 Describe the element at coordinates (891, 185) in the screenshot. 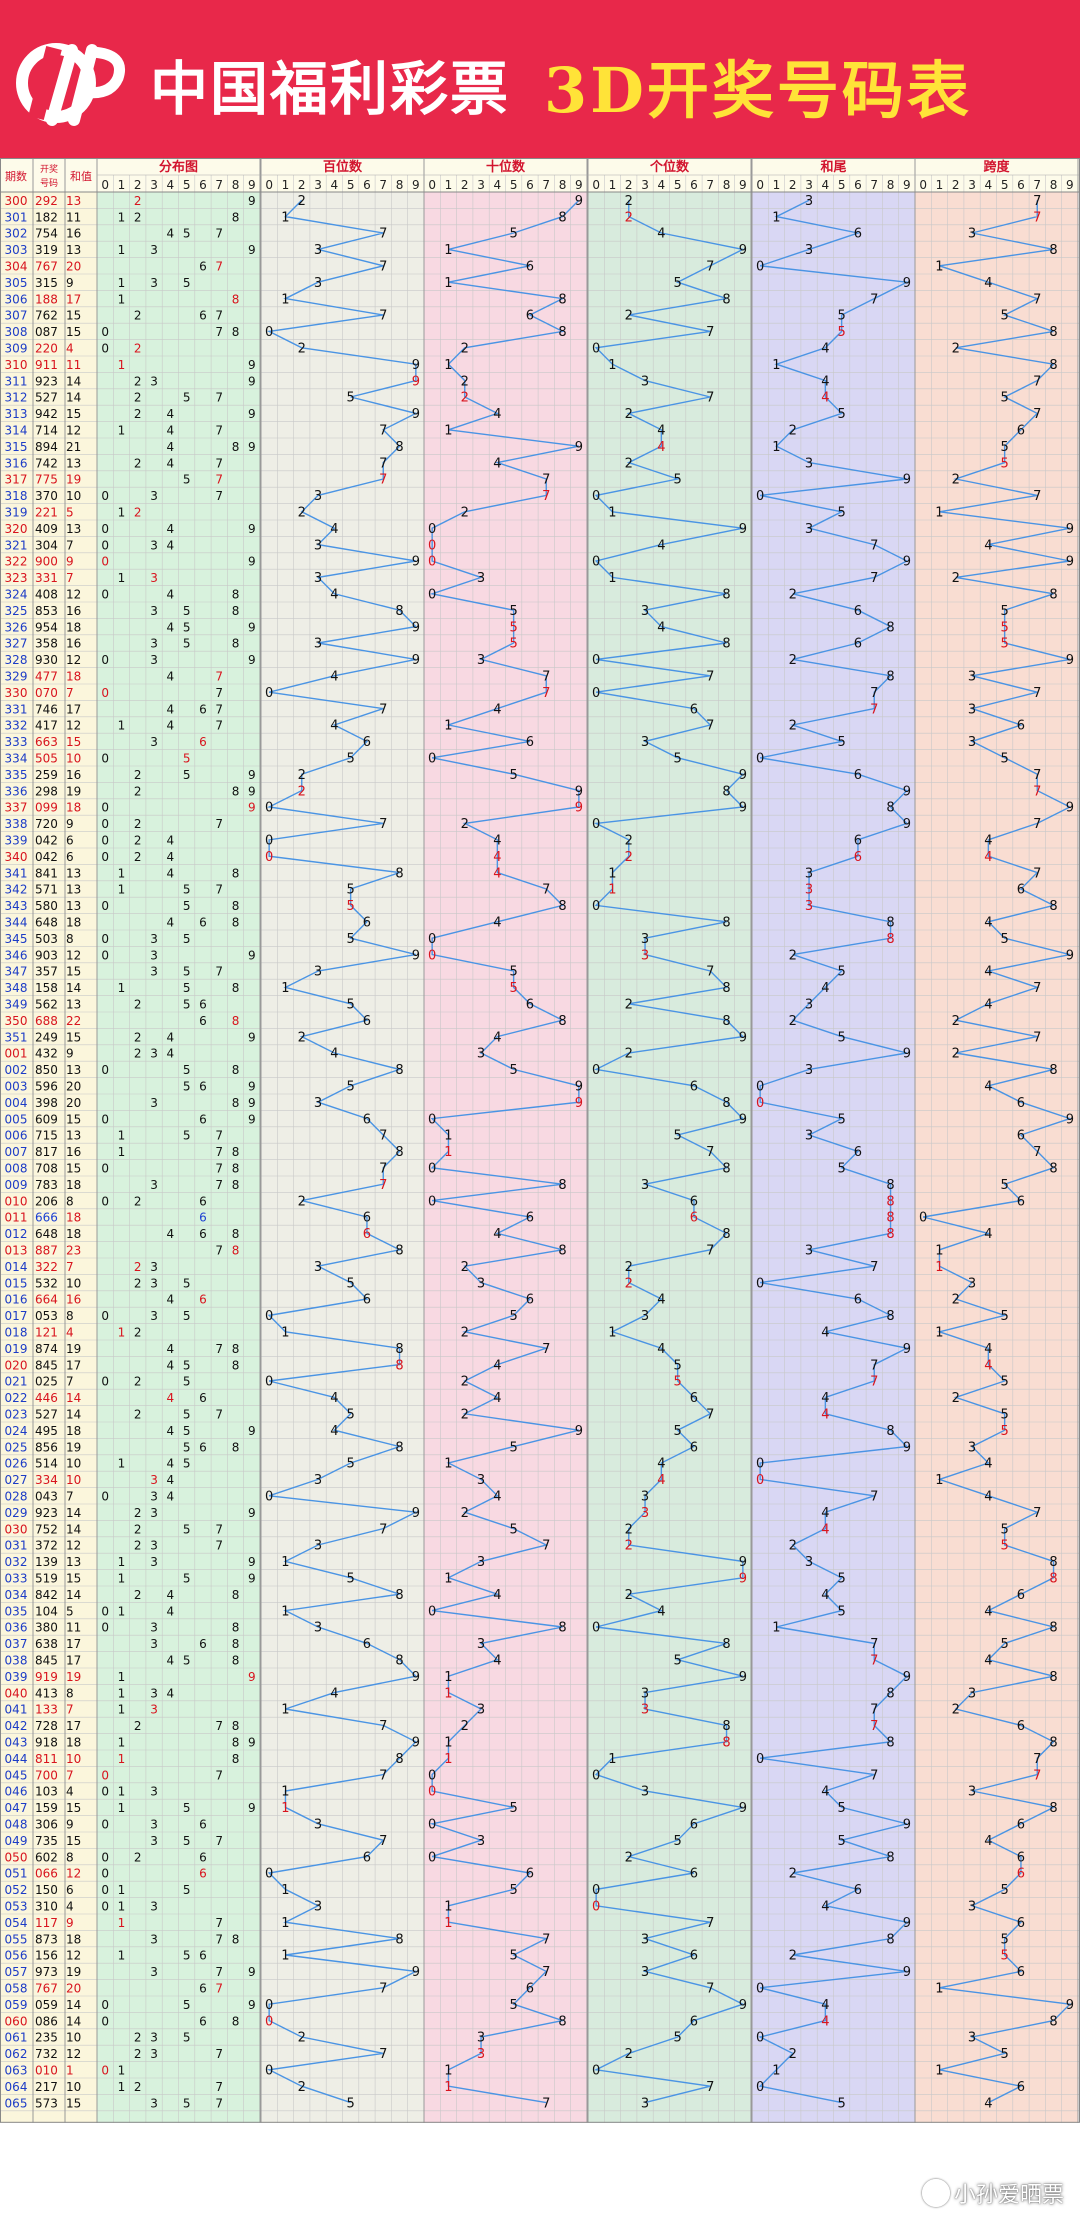

I see `section-4-digit-8: 8` at that location.